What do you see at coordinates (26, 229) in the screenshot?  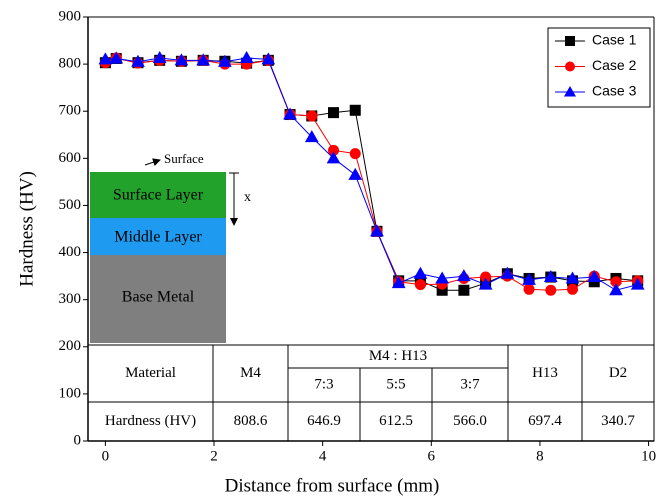 I see `y-axis-label: Hardness (HV)` at bounding box center [26, 229].